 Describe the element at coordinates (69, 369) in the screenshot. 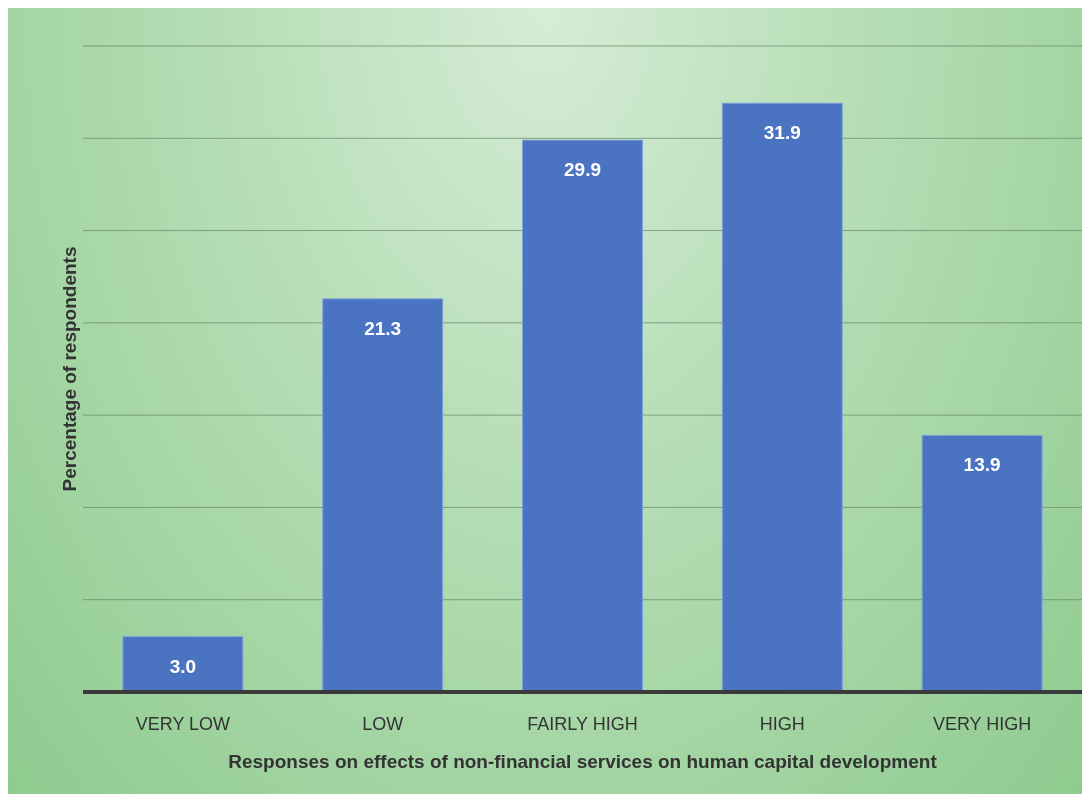

I see `y-axis-title: Percentage of respondents` at that location.